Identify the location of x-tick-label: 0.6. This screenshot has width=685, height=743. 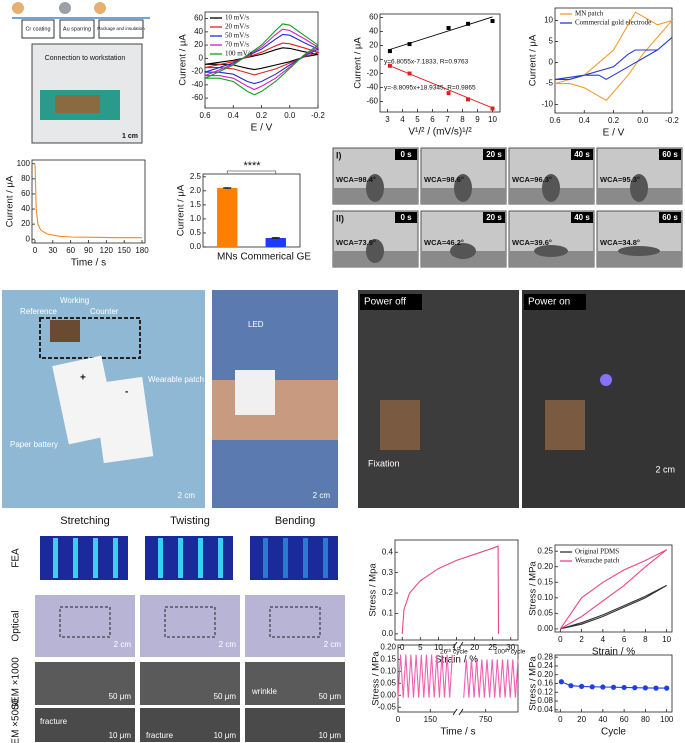
(555, 120).